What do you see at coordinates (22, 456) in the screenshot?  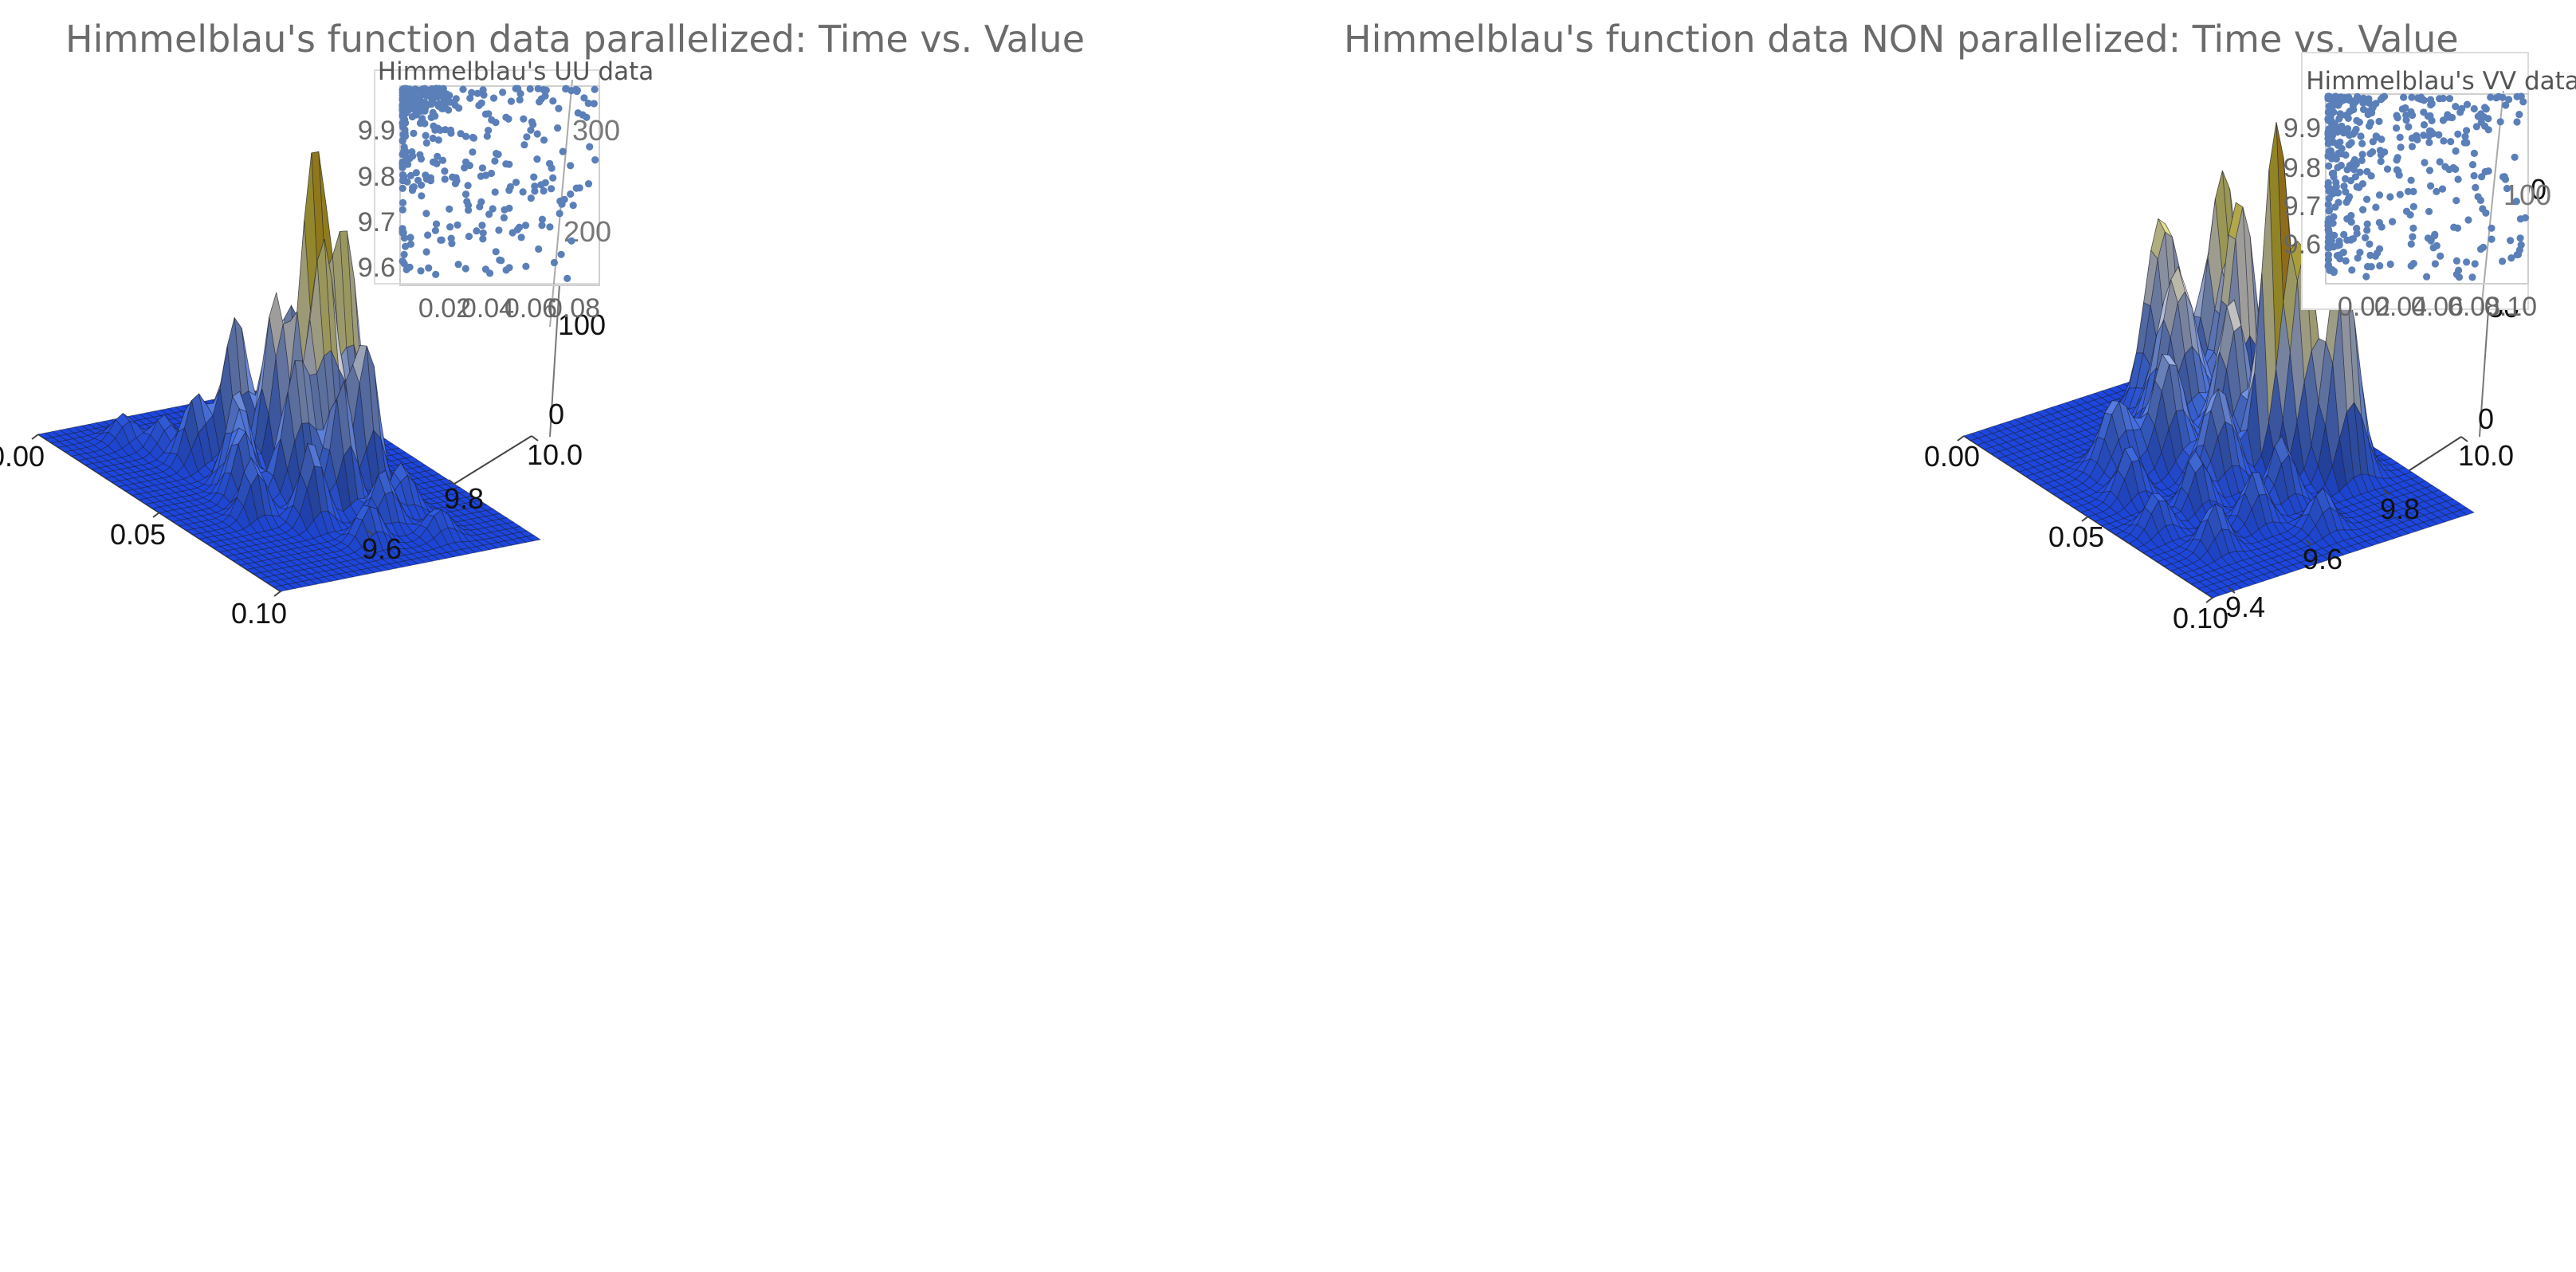 I see `x-tick-label: 0.00` at bounding box center [22, 456].